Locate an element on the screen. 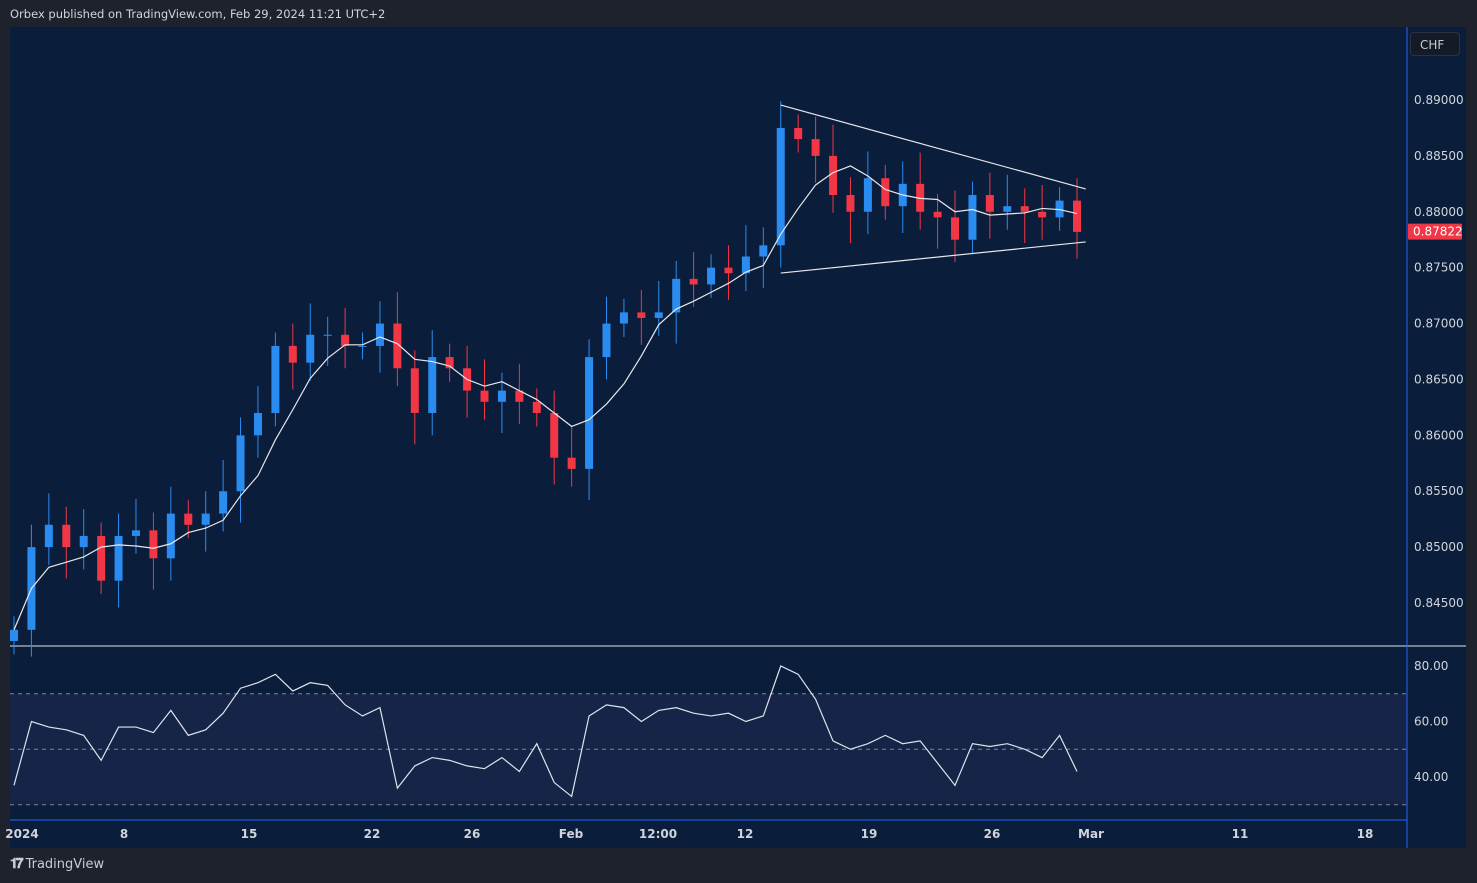 The height and width of the screenshot is (883, 1477). rsi-tick-label: 40.00 is located at coordinates (1431, 777).